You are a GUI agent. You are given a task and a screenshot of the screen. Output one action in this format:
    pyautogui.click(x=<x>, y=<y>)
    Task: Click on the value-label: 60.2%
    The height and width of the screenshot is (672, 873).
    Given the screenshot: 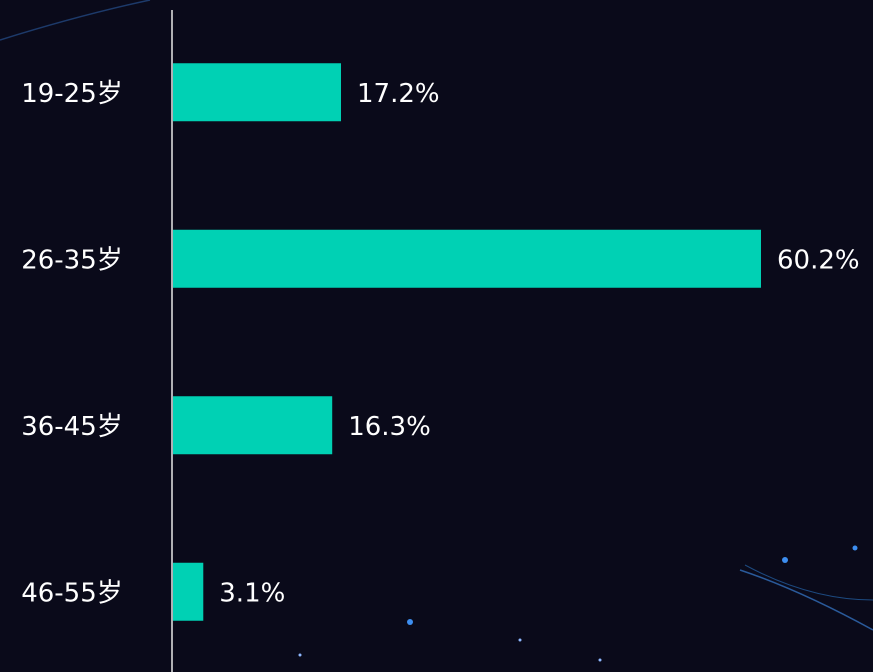 What is the action you would take?
    pyautogui.click(x=818, y=260)
    